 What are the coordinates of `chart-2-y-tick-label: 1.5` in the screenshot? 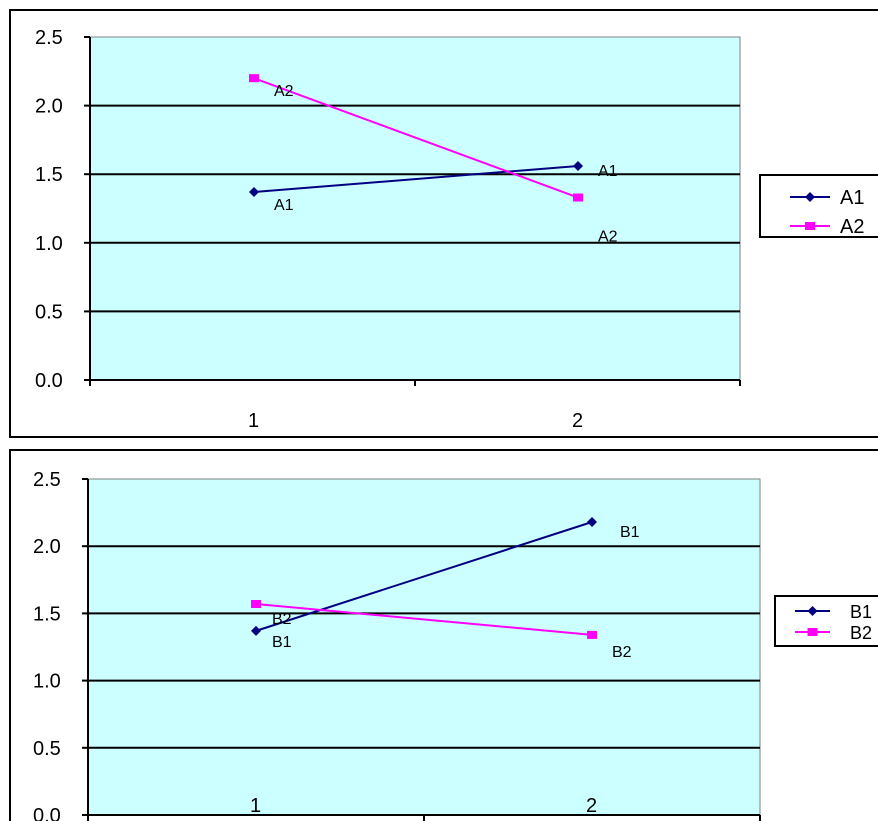 It's located at (47, 614).